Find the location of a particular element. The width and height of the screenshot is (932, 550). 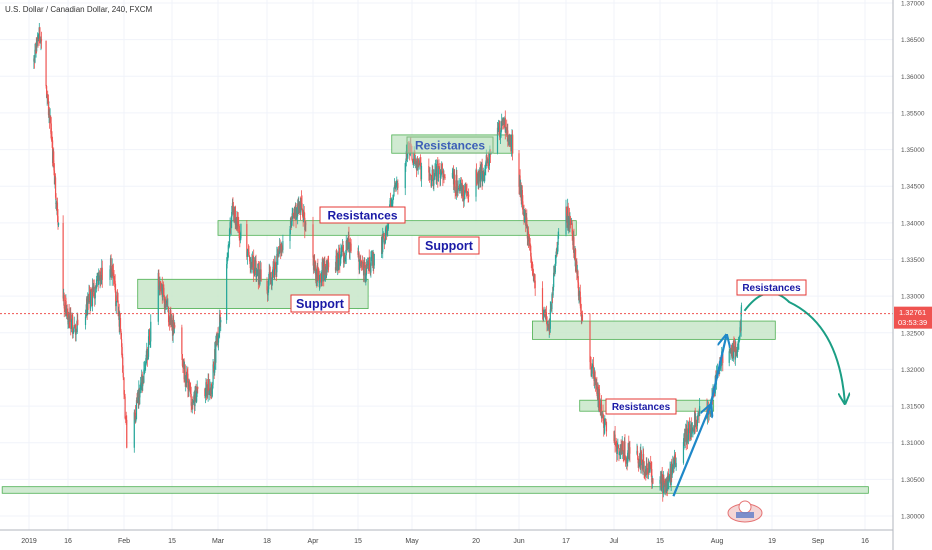

annotation-resistances-top: Resistances is located at coordinates (450, 145).